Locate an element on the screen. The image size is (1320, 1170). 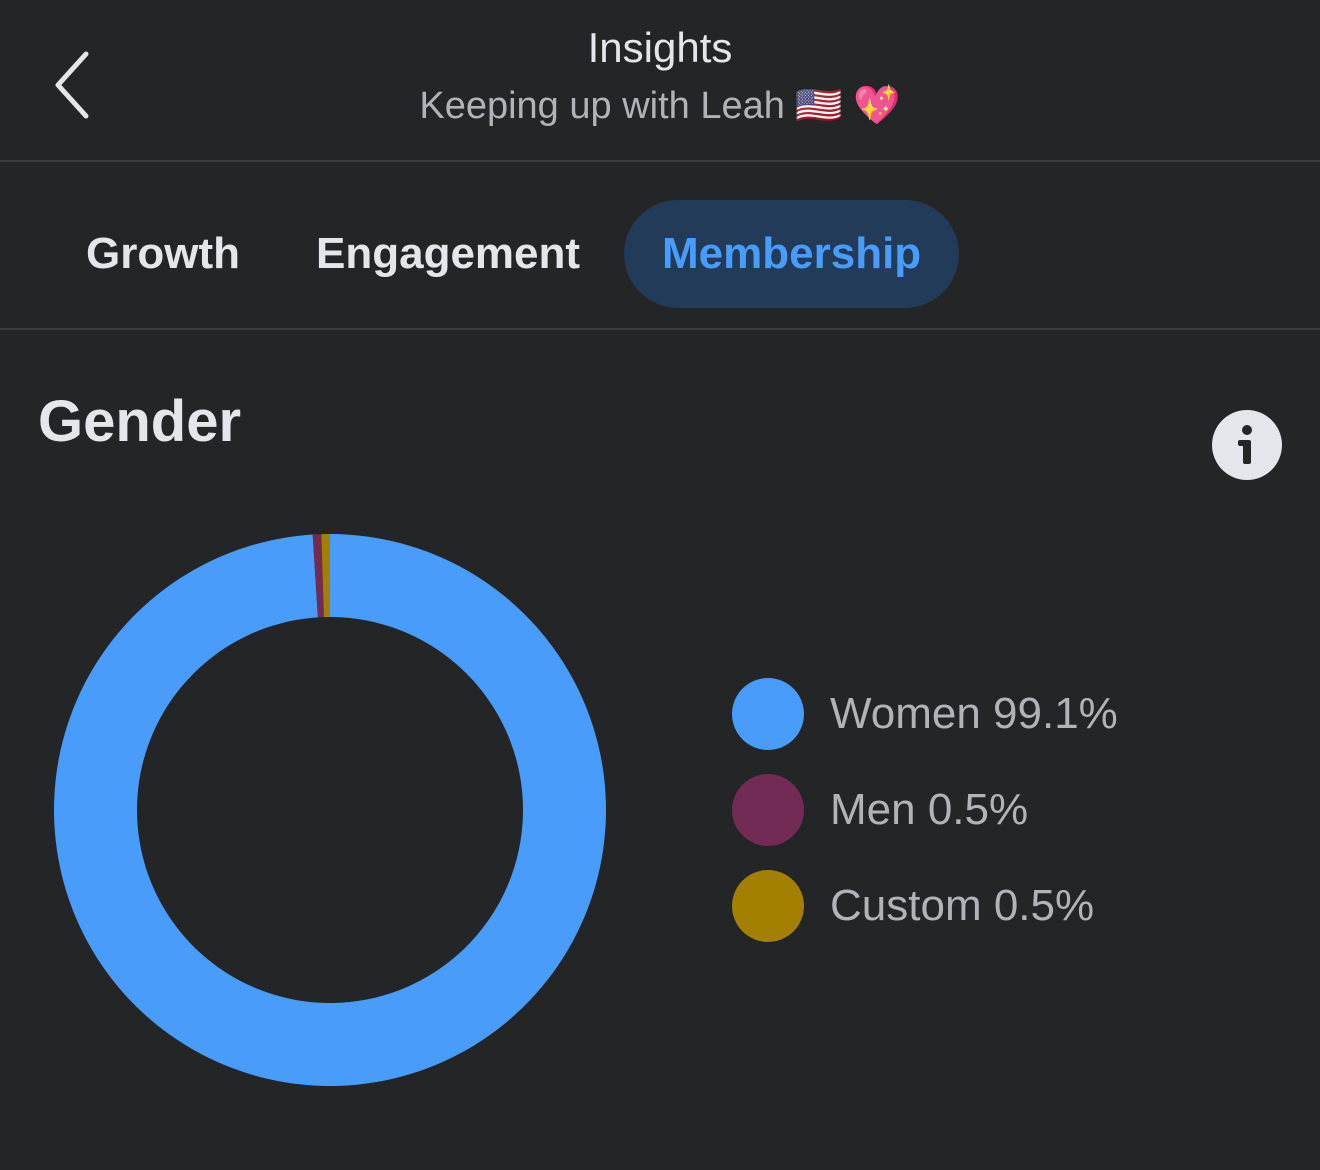
back-button is located at coordinates (72, 85).